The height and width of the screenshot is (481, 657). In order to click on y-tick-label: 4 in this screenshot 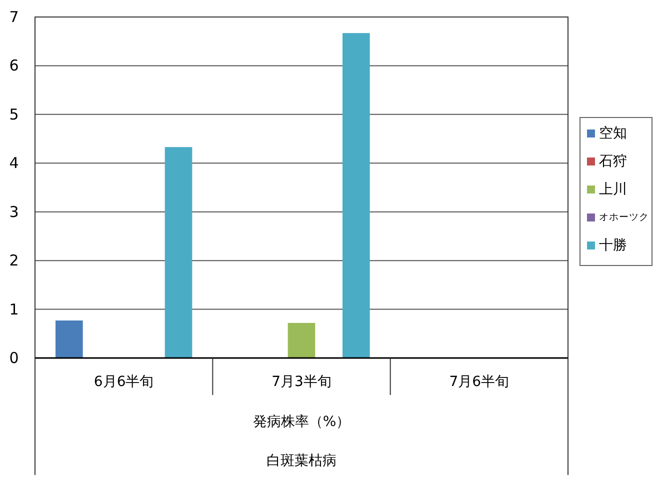, I will do `click(14, 163)`.